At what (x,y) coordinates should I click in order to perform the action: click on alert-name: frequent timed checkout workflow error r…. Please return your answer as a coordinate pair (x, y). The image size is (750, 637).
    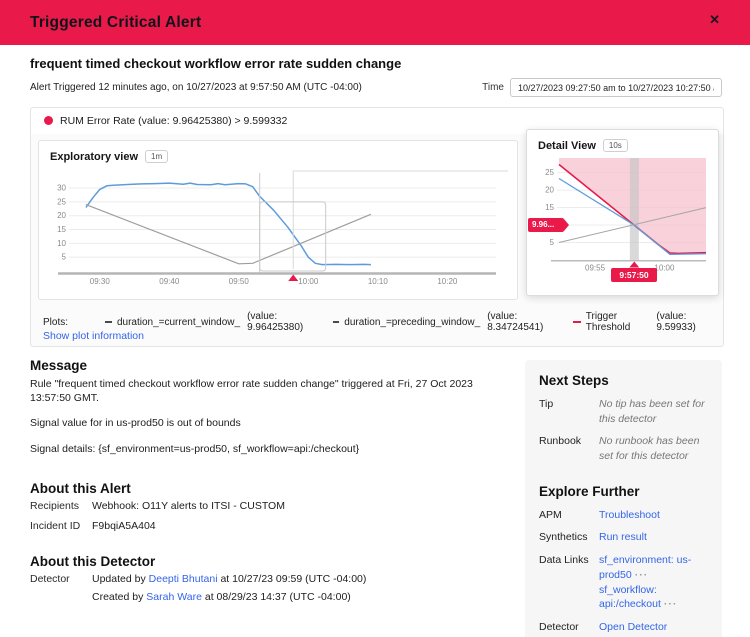
    Looking at the image, I should click on (216, 63).